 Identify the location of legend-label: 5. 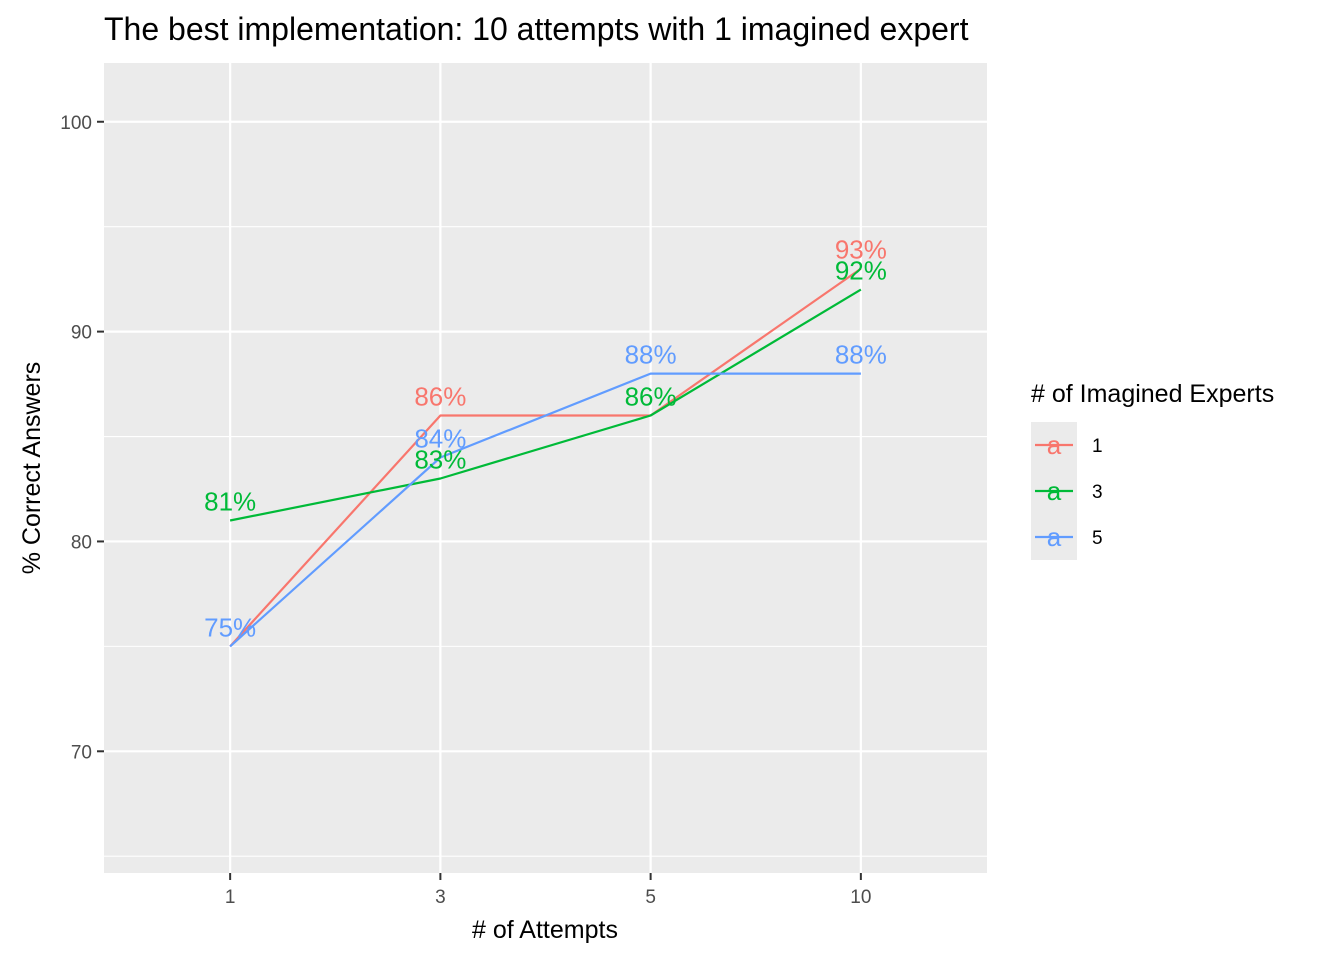
(1097, 538).